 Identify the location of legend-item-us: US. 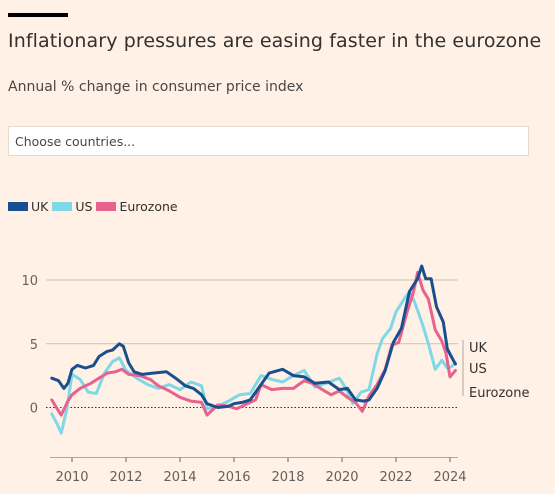
(72, 206).